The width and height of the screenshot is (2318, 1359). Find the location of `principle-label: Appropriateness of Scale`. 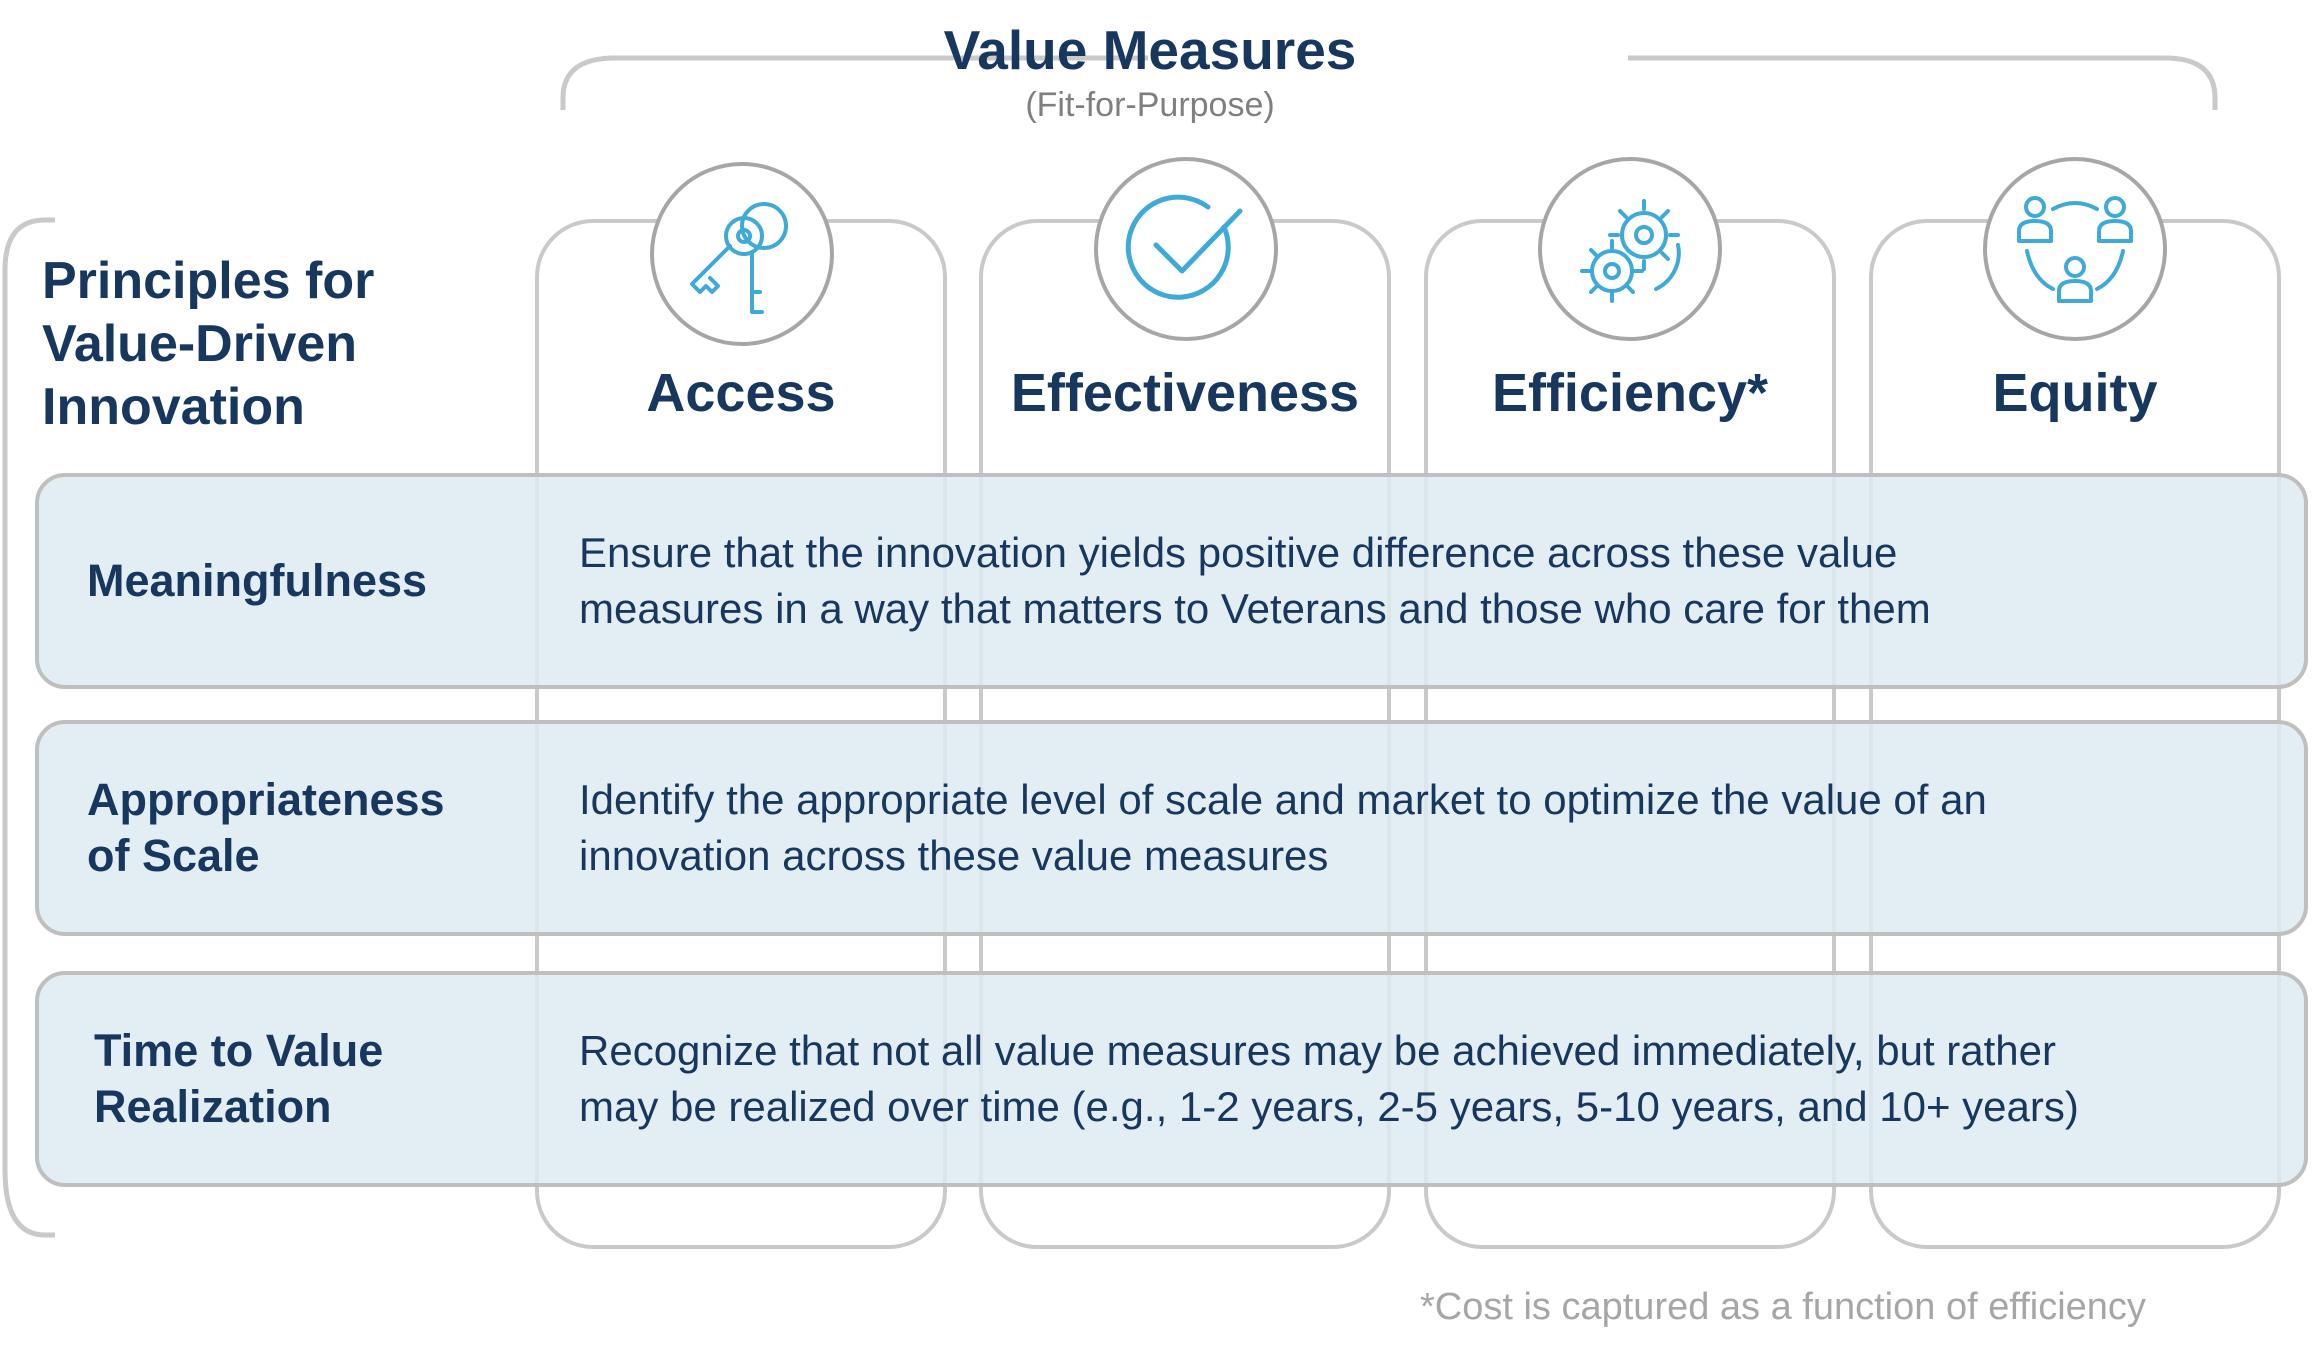

principle-label: Appropriateness of Scale is located at coordinates (266, 827).